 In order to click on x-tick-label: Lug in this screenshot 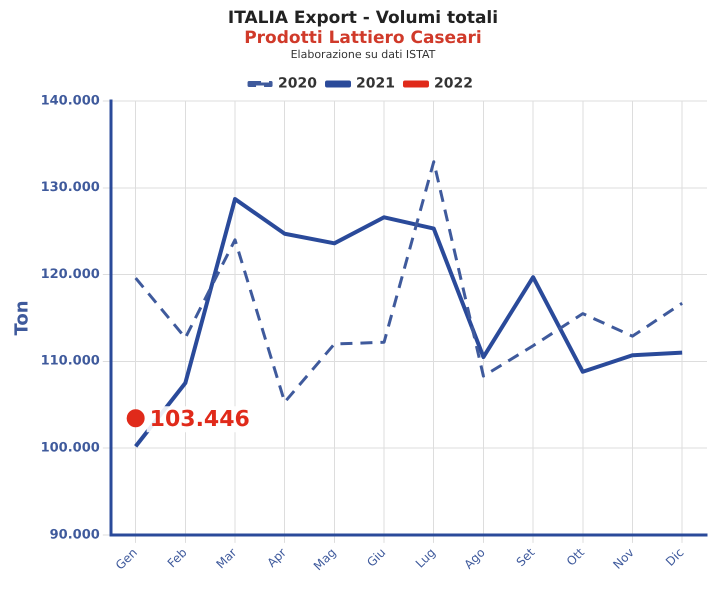, I will do `click(425, 558)`.